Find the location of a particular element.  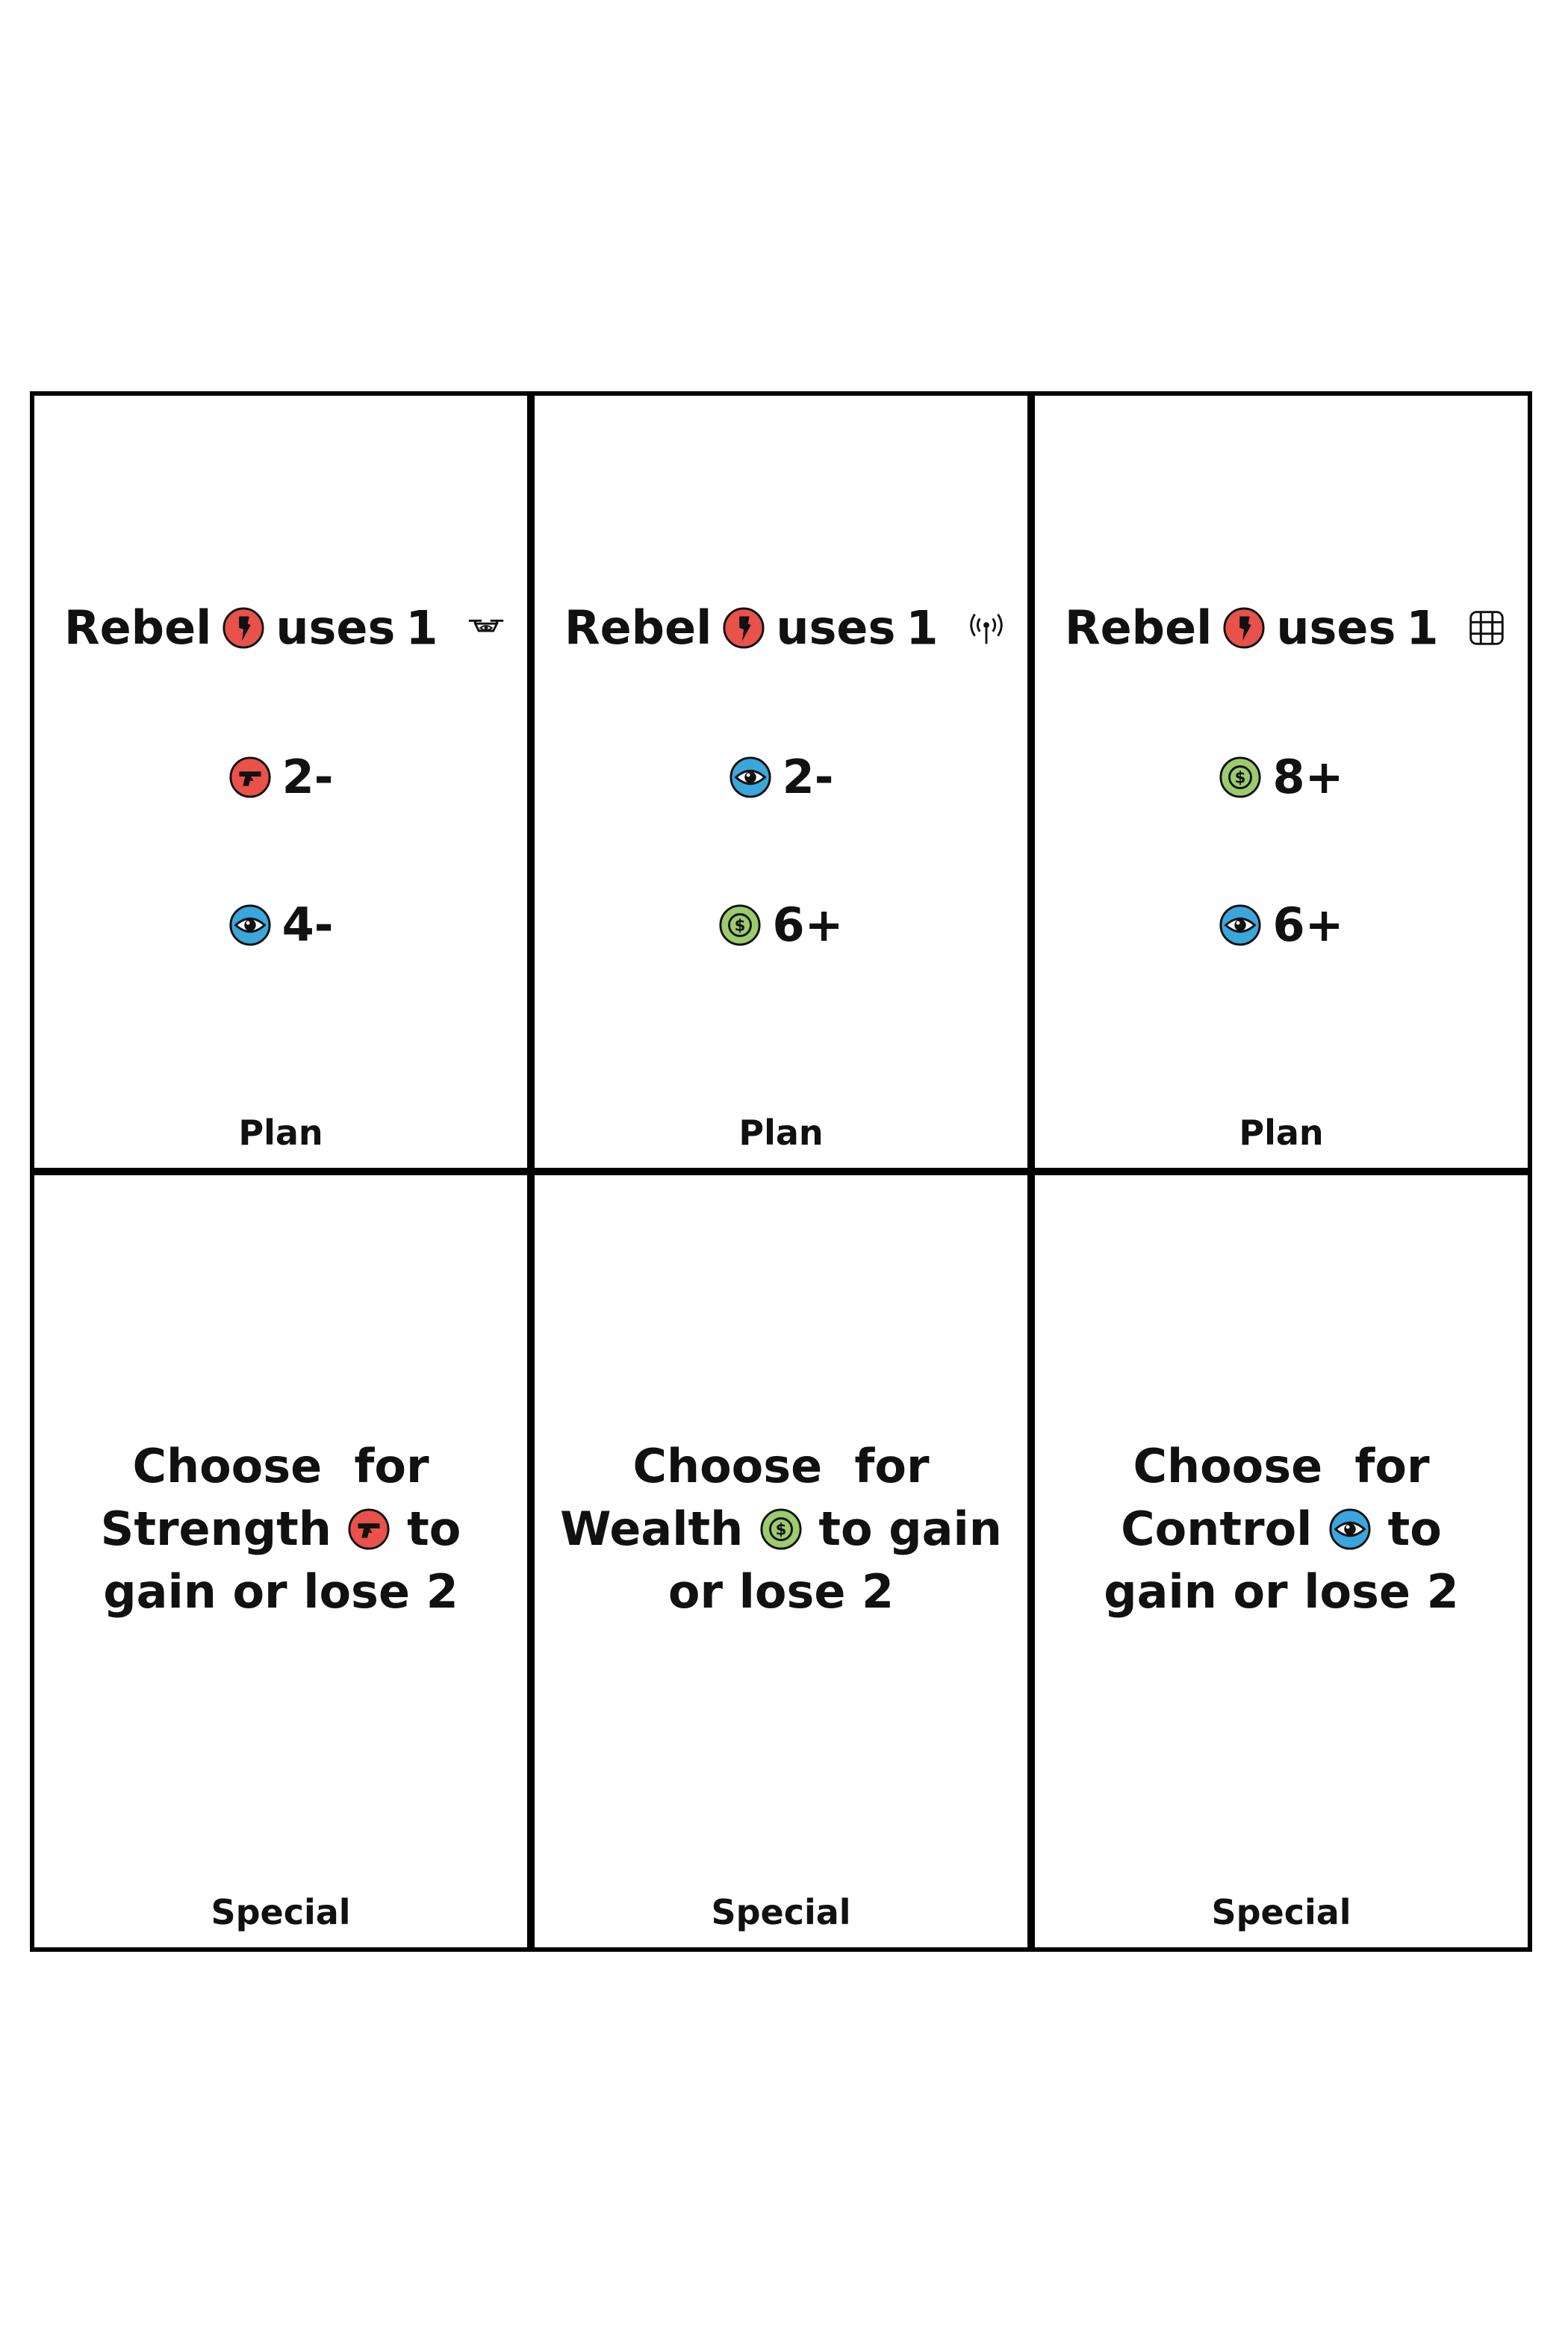

plan-card-1: Rebel uses 1 2- 4- Plan is located at coordinates (281, 781).